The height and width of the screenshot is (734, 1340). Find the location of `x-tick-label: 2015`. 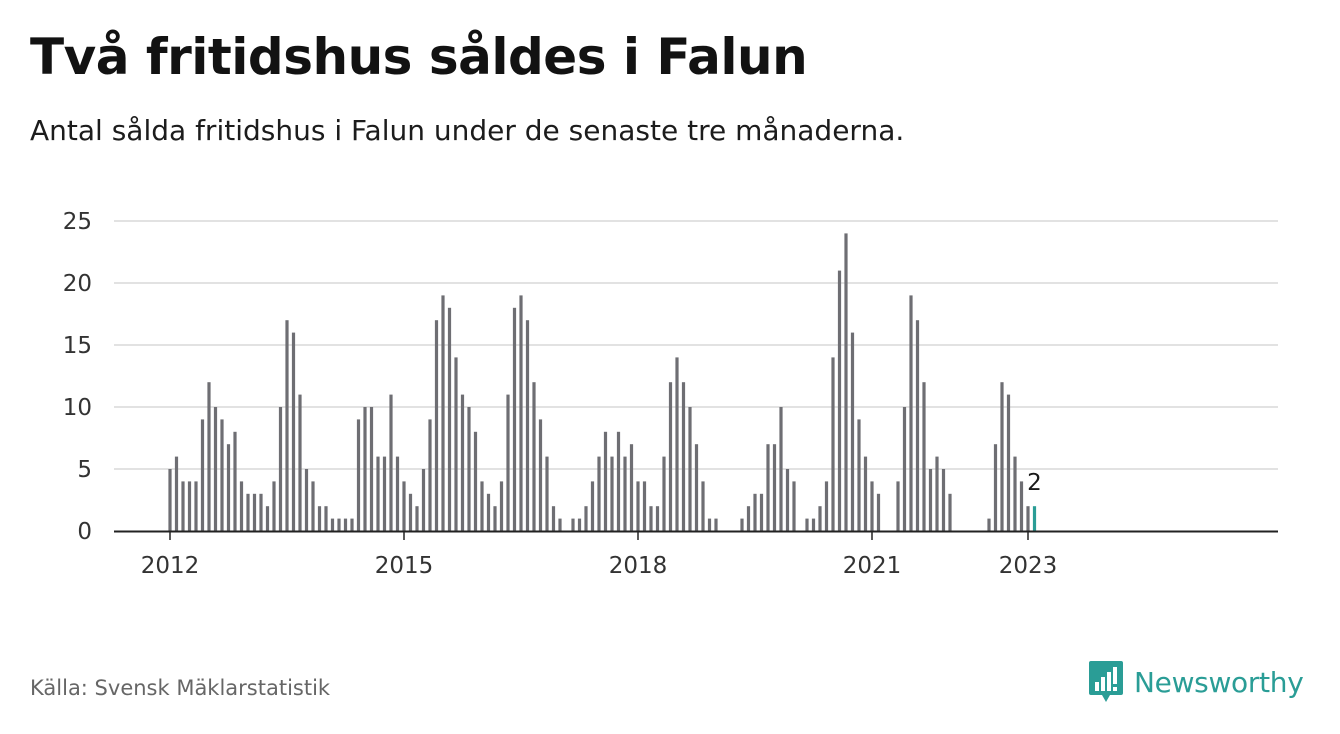

x-tick-label: 2015 is located at coordinates (404, 566).